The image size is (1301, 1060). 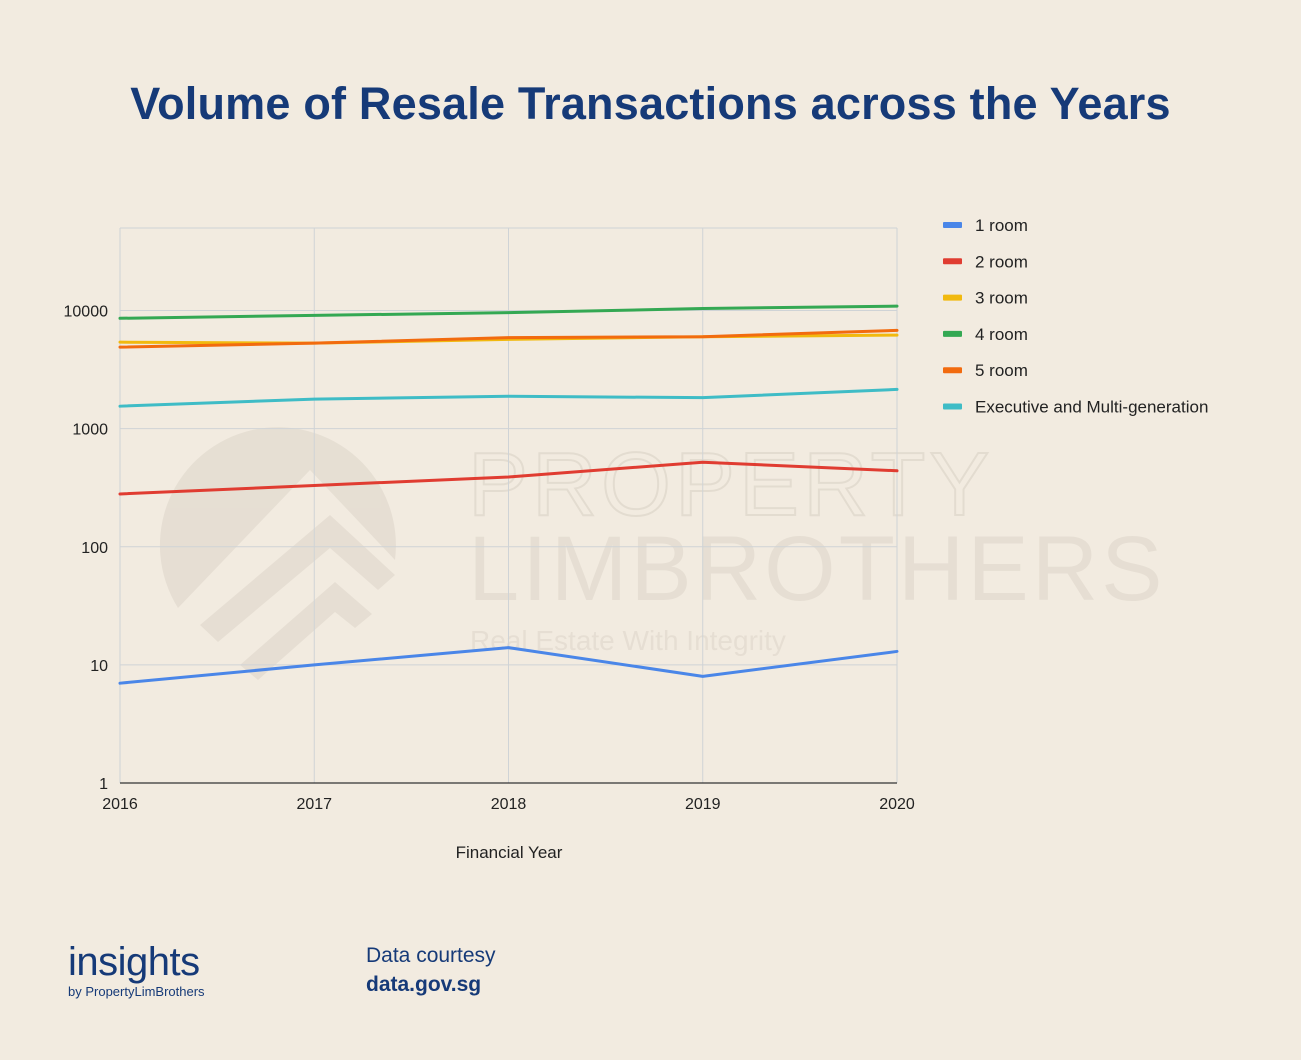 I want to click on legend-swatch-5-room, so click(x=952, y=370).